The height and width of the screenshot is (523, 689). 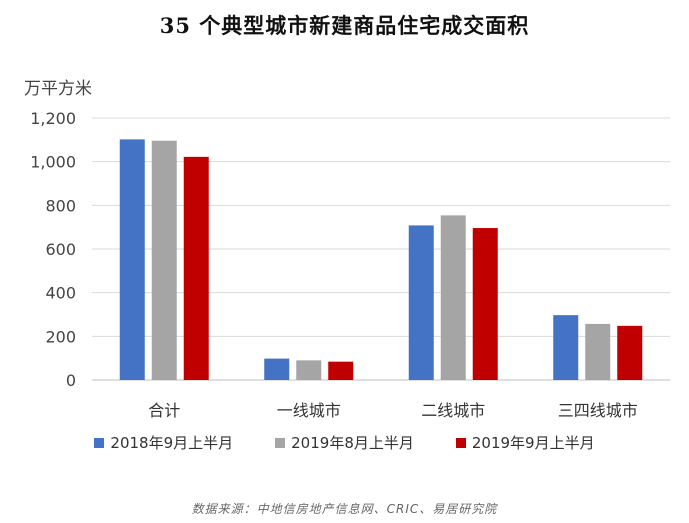 I want to click on x-axis-ticks: 合计 一线城市 二线城市 三四线城市, so click(x=393, y=410).